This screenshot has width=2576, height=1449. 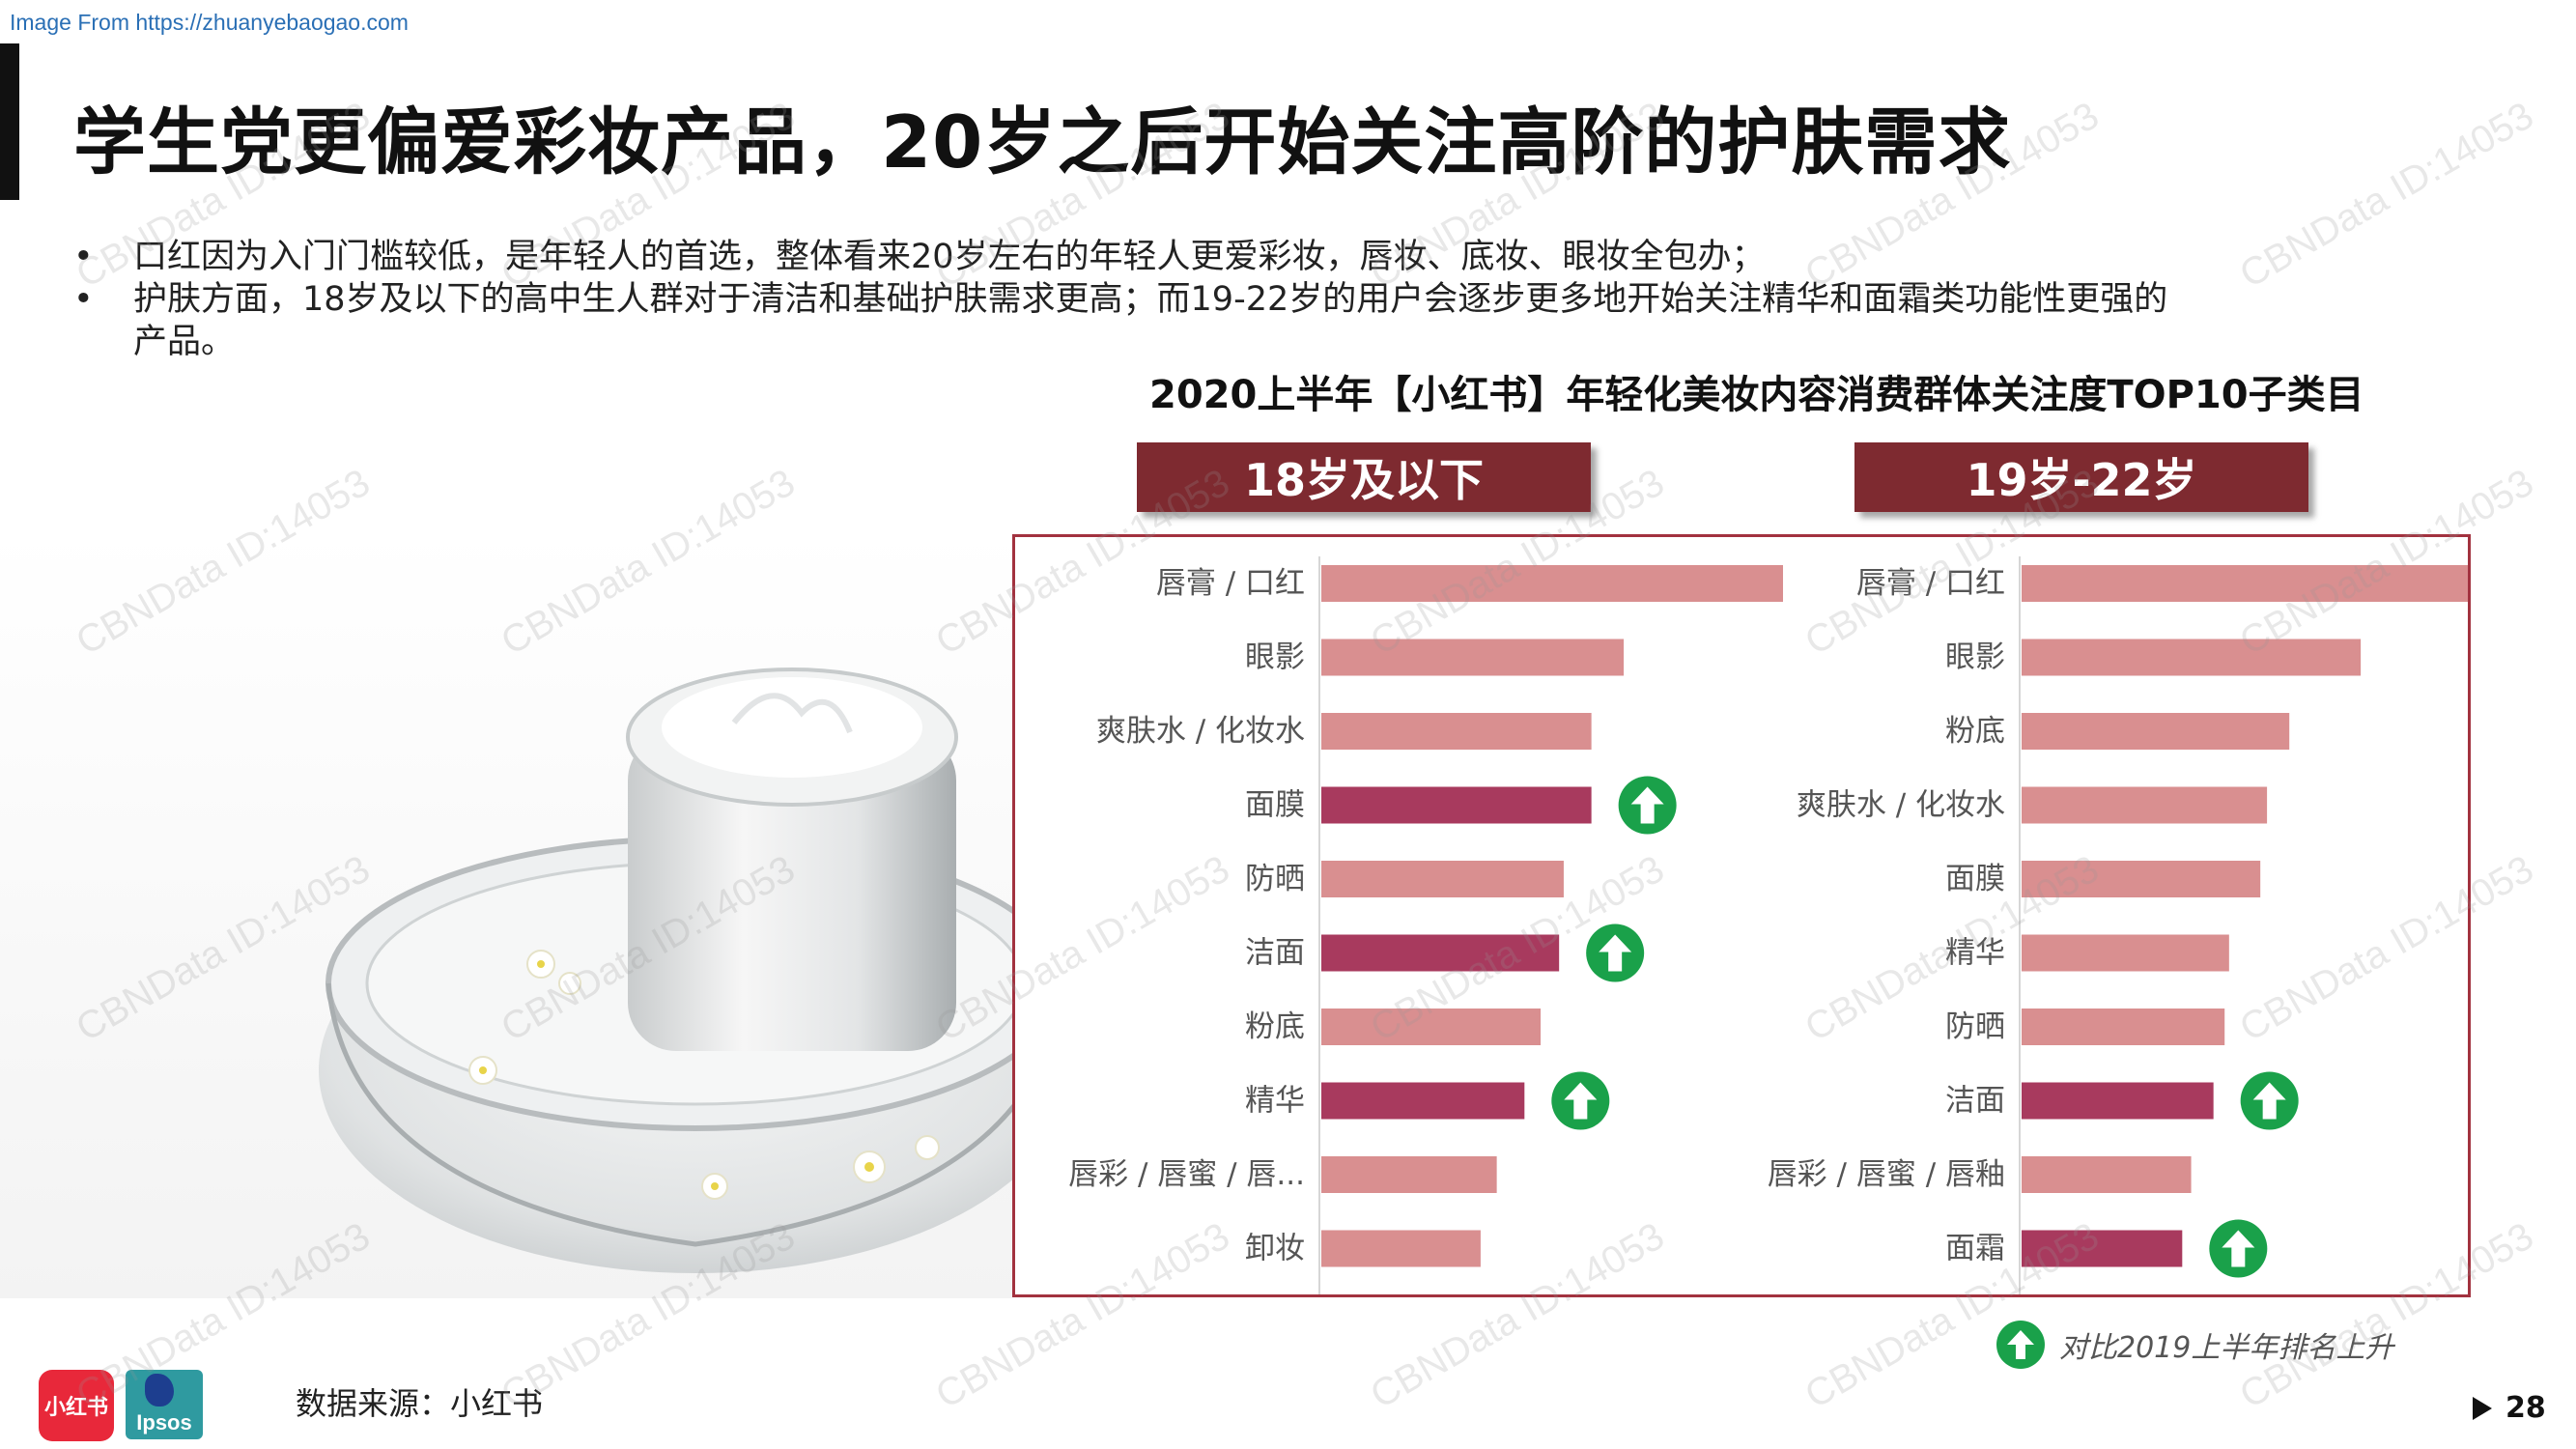 What do you see at coordinates (420, 1403) in the screenshot?
I see `data-source: 数据来源：小红书` at bounding box center [420, 1403].